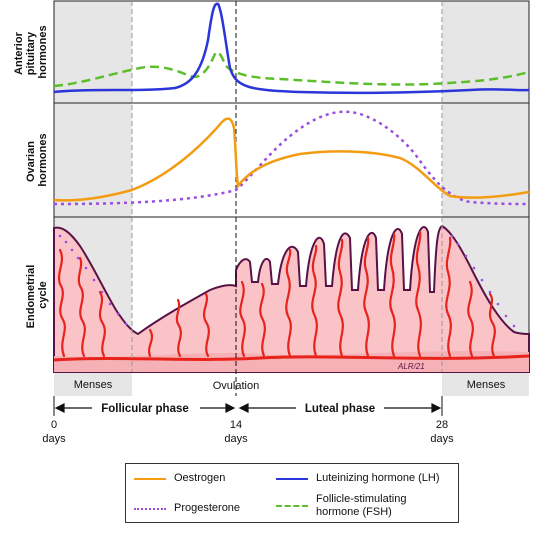  I want to click on menses-box-right, so click(485, 384).